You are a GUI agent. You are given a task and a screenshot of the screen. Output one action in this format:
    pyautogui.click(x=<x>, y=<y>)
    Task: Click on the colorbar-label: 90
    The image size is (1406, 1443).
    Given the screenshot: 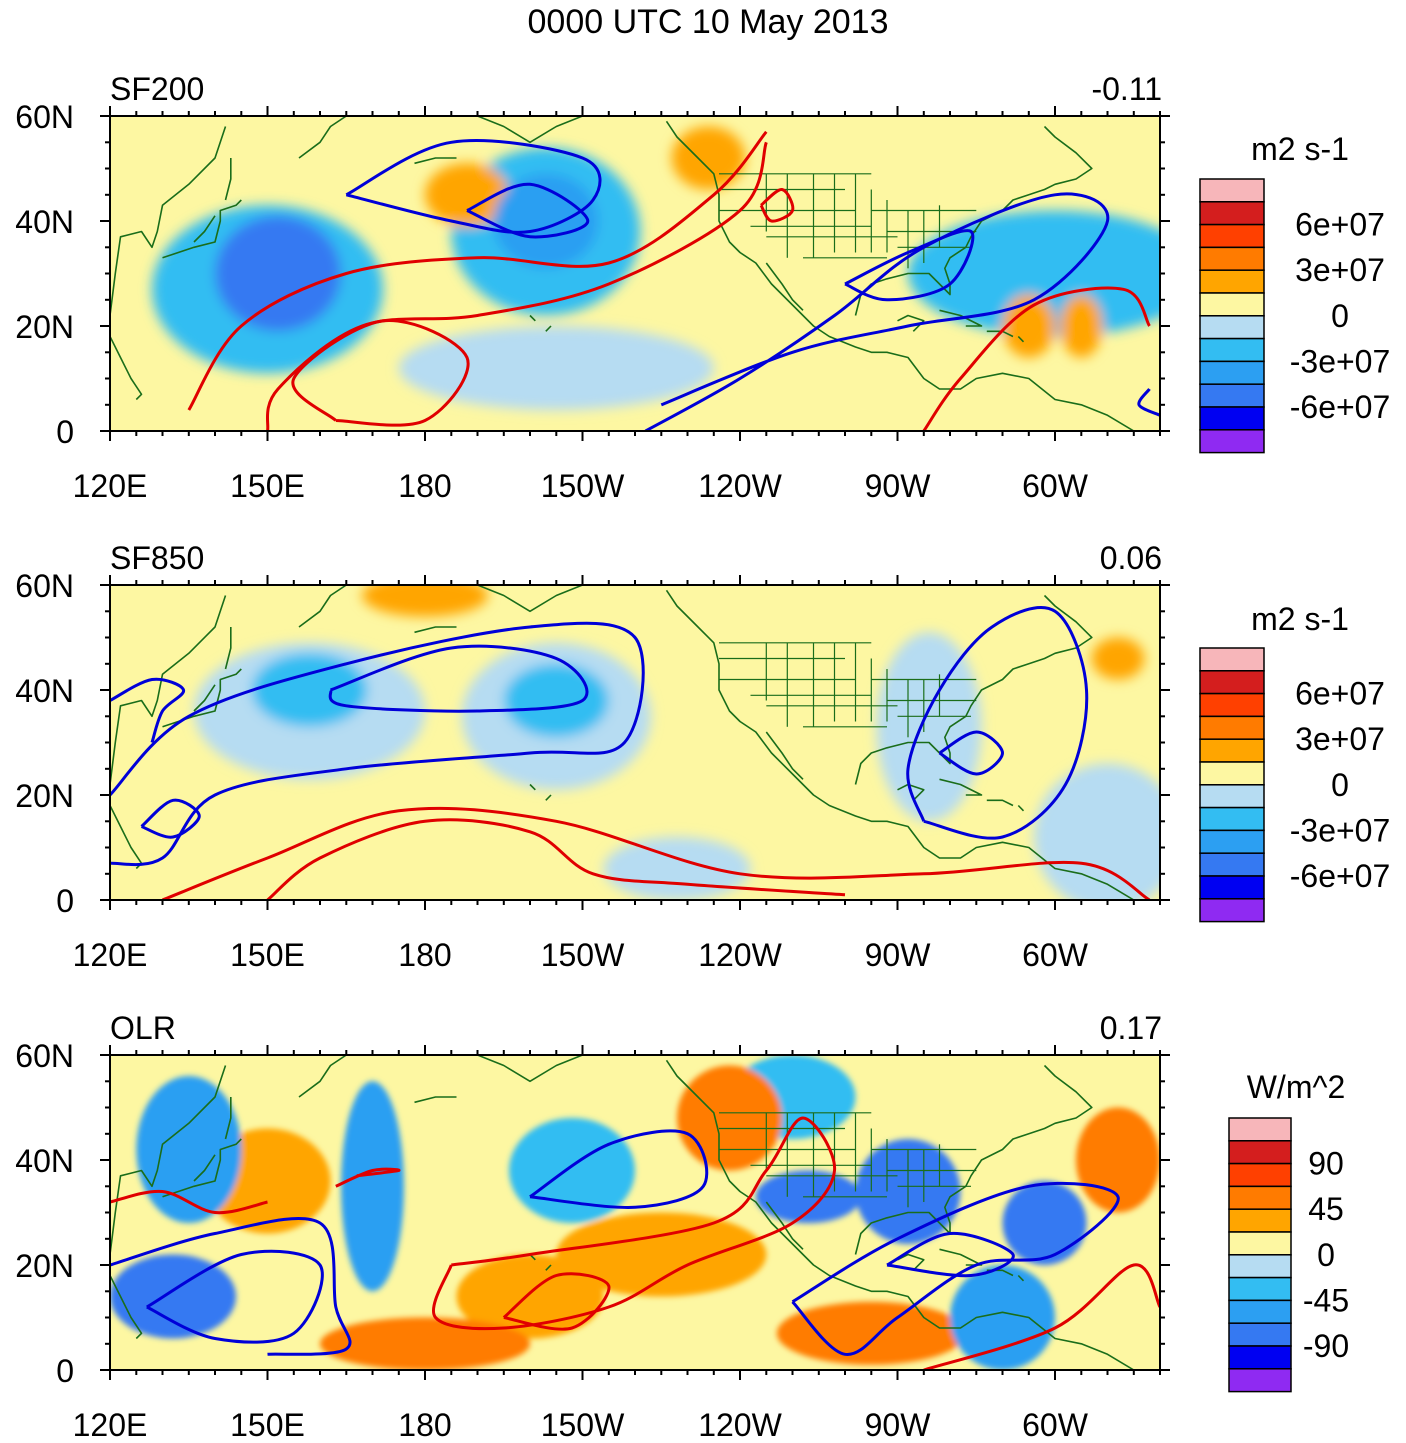 What is the action you would take?
    pyautogui.click(x=1326, y=1164)
    